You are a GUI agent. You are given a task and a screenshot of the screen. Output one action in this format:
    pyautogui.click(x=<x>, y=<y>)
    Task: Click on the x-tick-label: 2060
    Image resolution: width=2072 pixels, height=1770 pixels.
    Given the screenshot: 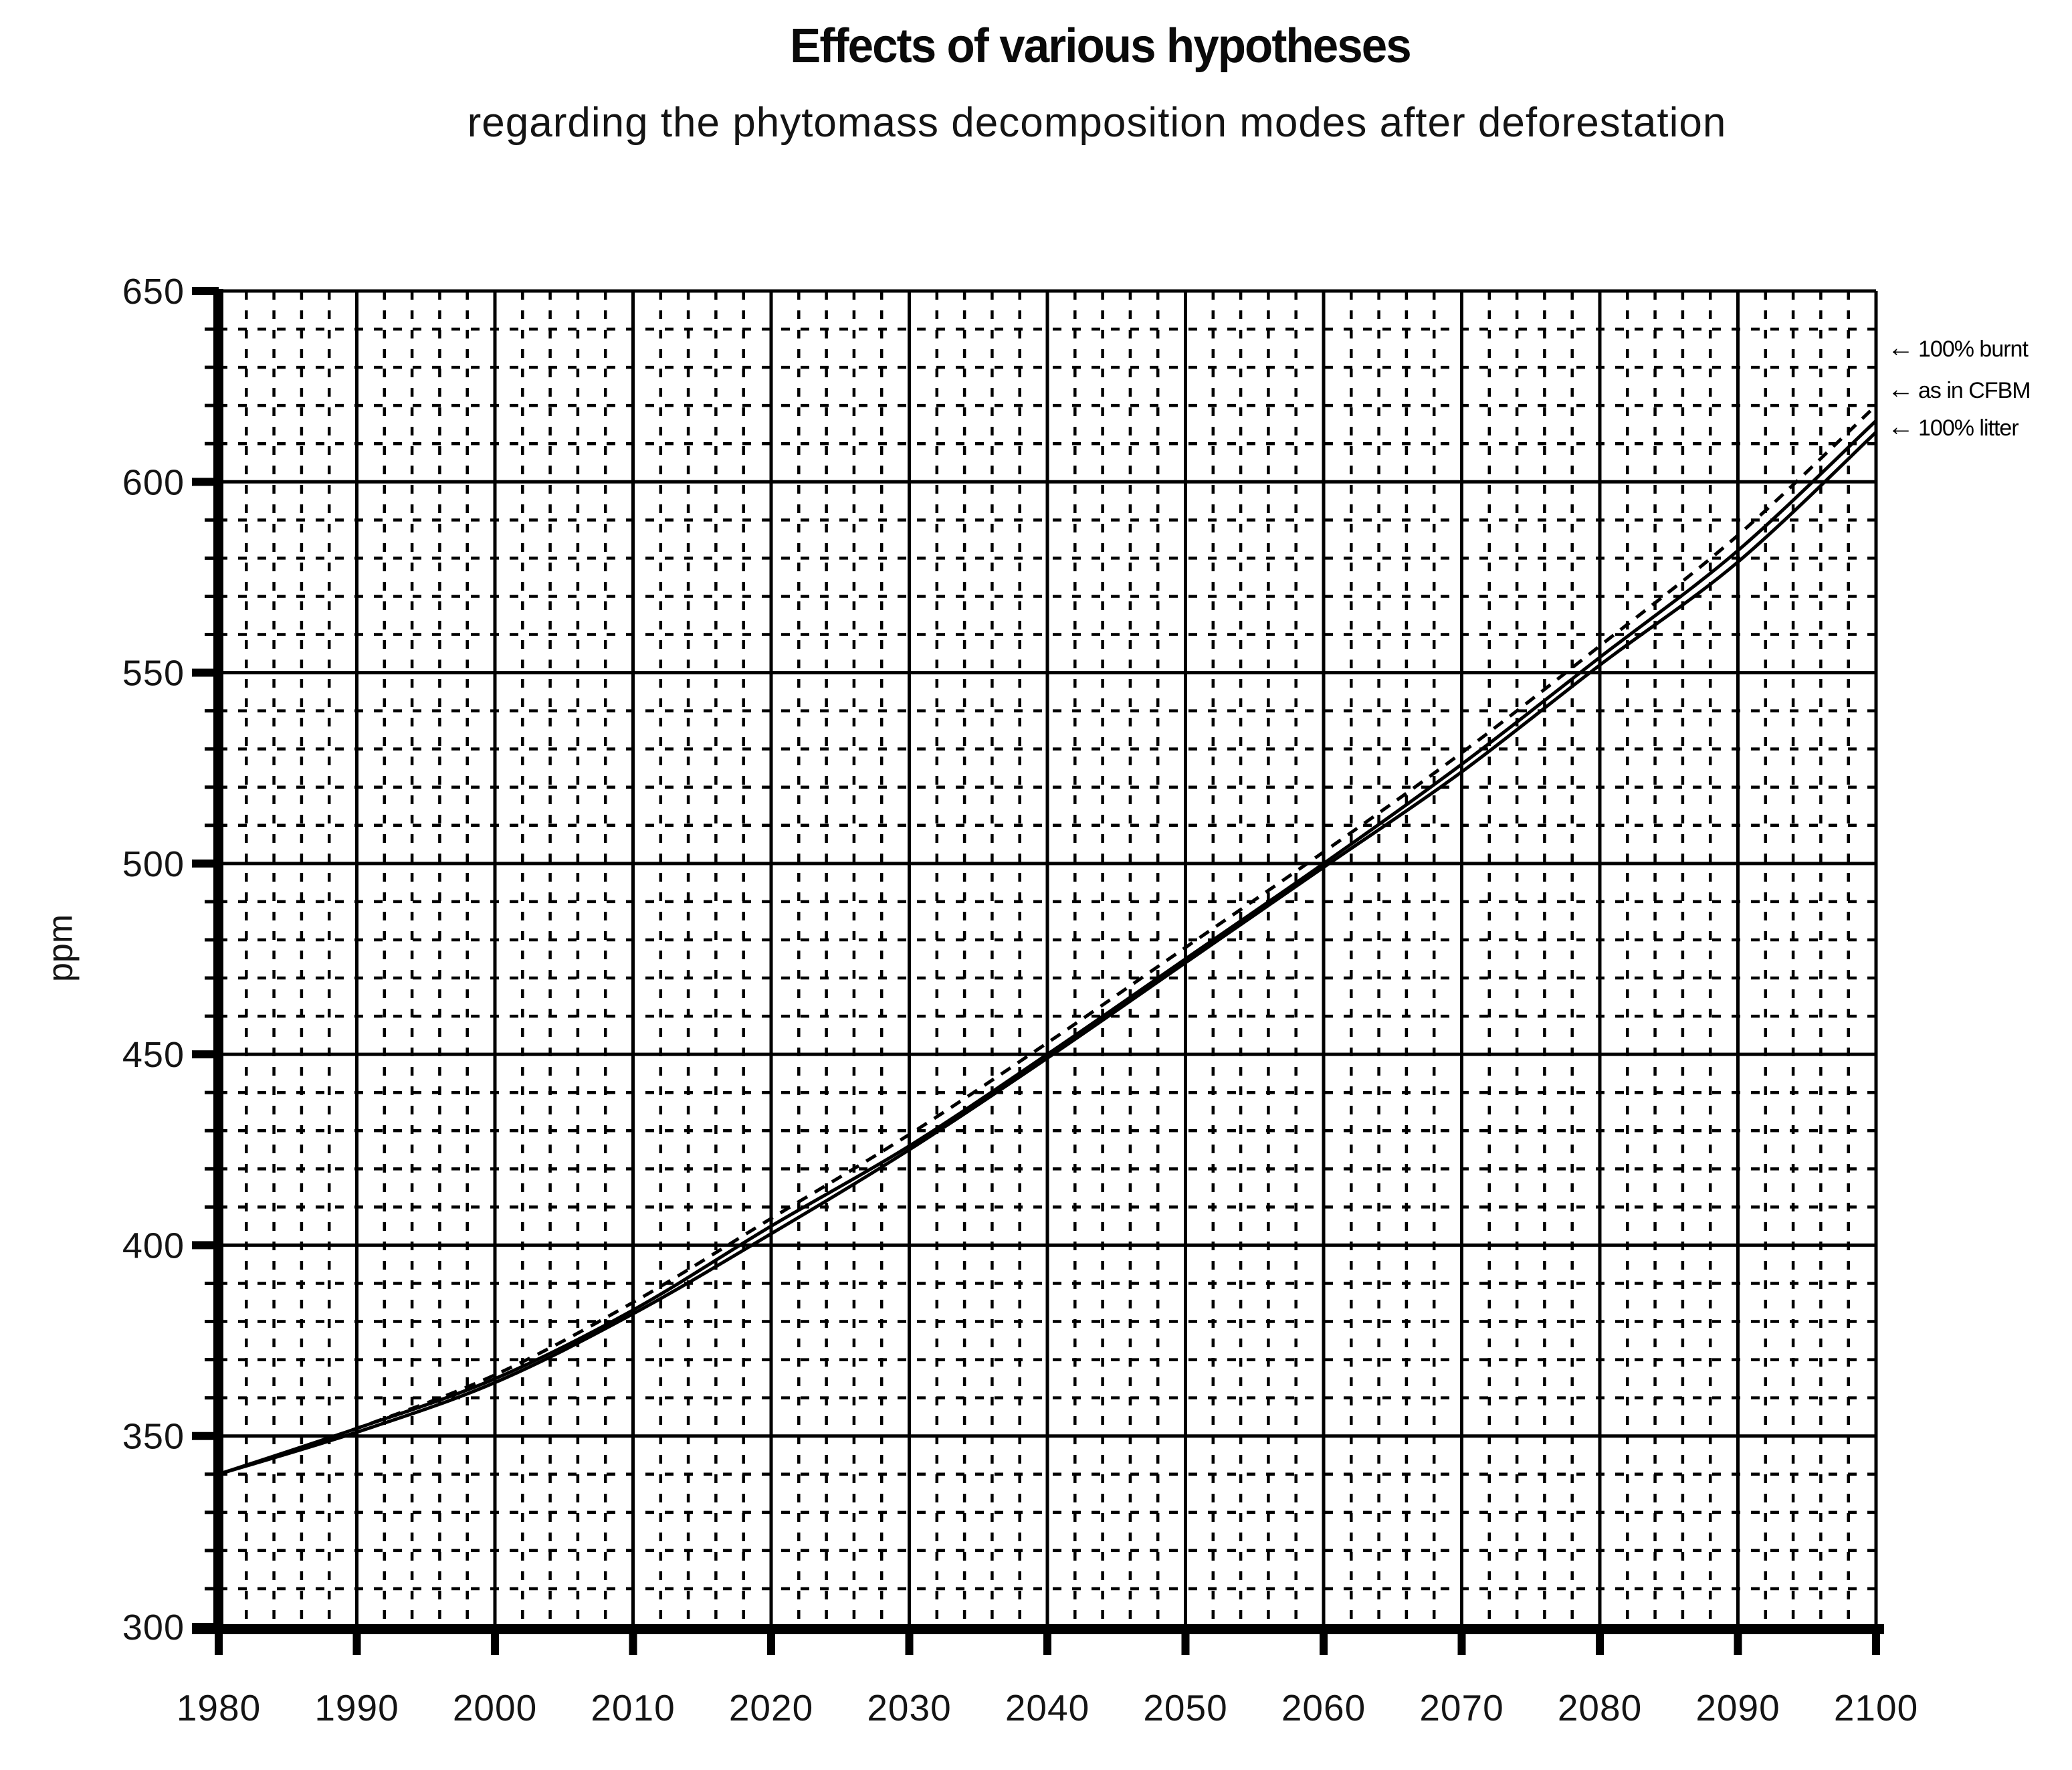 What is the action you would take?
    pyautogui.click(x=1324, y=1708)
    